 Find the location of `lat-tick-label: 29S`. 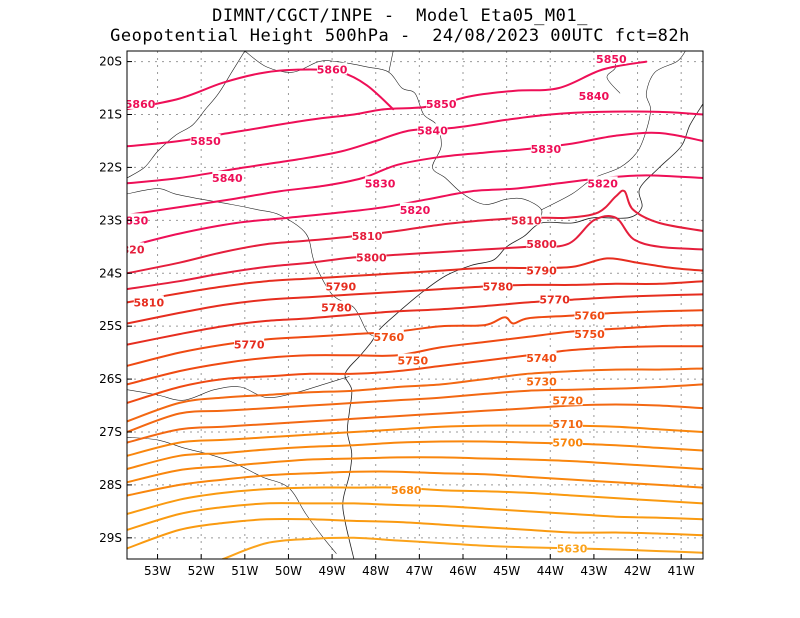

lat-tick-label: 29S is located at coordinates (110, 538).